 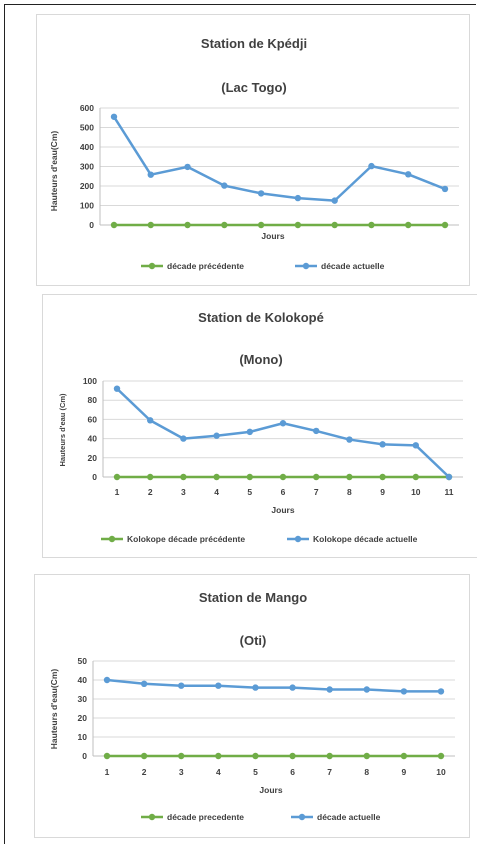 I want to click on y-tick-label: 300, so click(x=87, y=167).